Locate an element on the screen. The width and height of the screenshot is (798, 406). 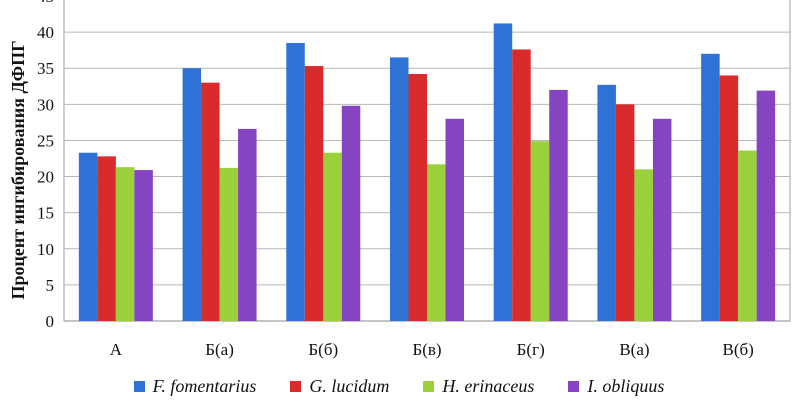
x-tick-label: А is located at coordinates (116, 349).